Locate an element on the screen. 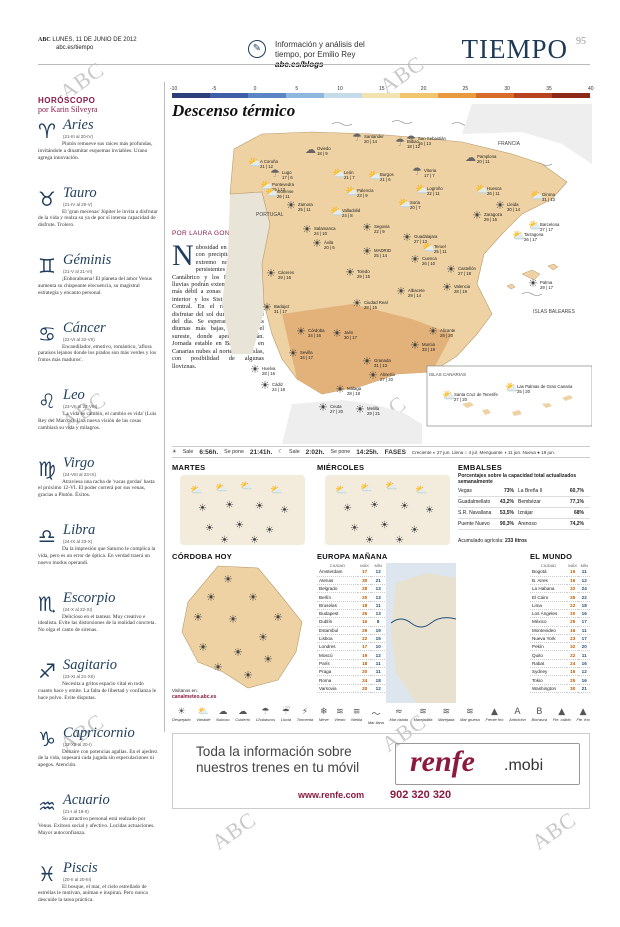 This screenshot has height=927, width=620. min-cell: 17 is located at coordinates (584, 622).